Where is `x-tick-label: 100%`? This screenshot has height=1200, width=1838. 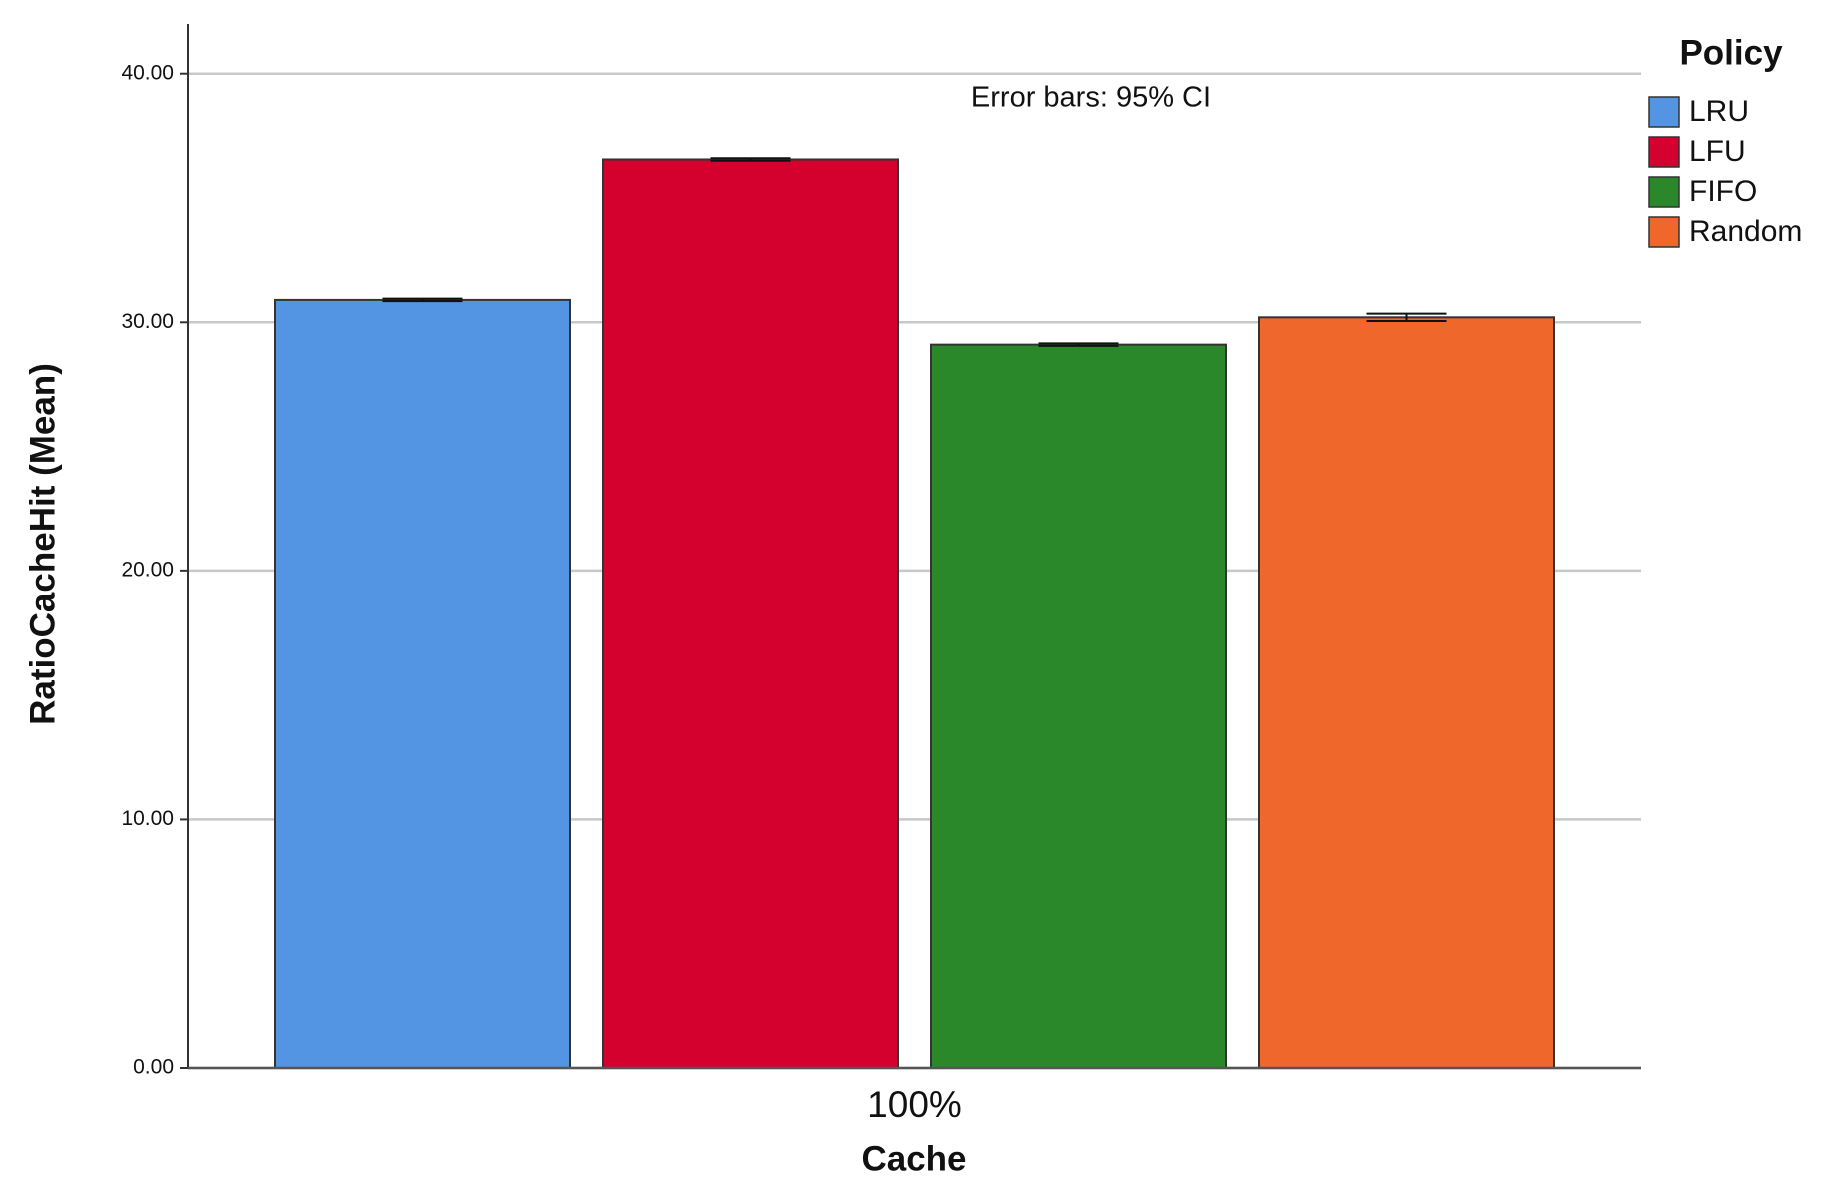
x-tick-label: 100% is located at coordinates (914, 1104).